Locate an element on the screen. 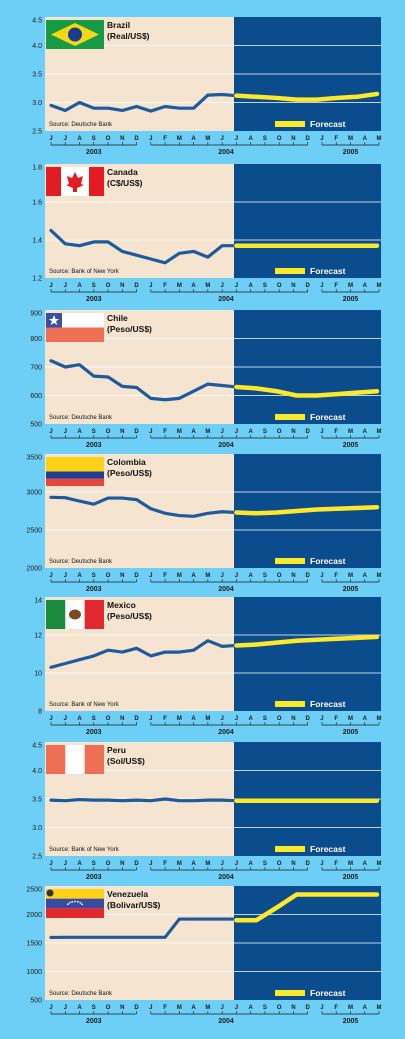 This screenshot has height=1039, width=405. y-tick-label: 10 is located at coordinates (38, 674).